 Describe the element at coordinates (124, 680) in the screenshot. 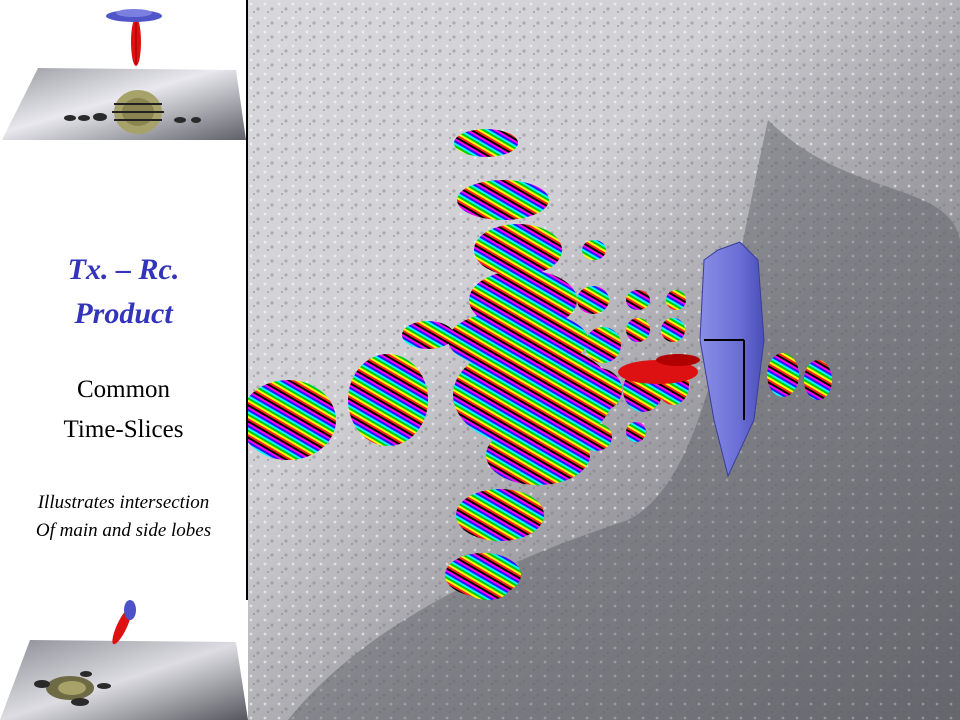

I see `seafloor-surface` at that location.